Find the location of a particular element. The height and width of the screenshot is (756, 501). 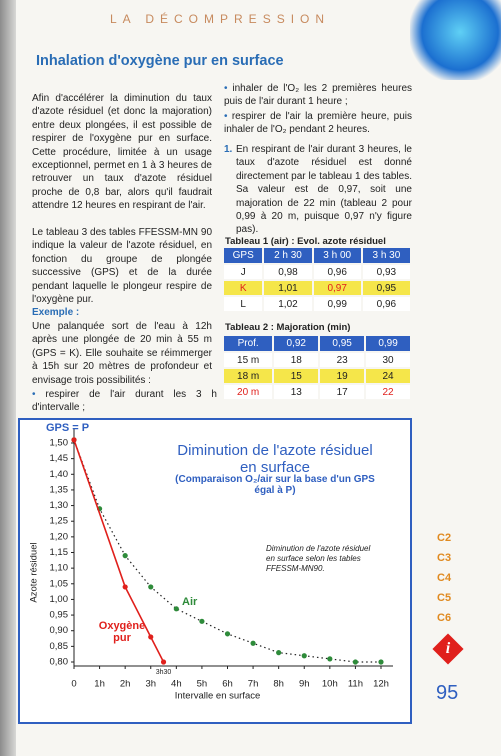

y-tick-label: 1,25 is located at coordinates (59, 521).